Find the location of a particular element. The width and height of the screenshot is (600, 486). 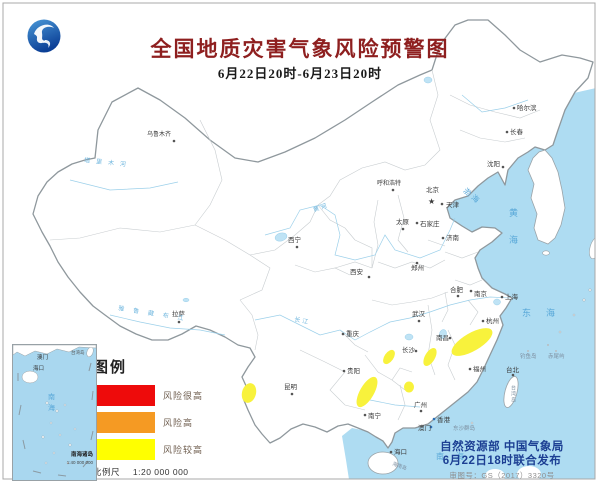

city-label-beijing: 北京 is located at coordinates (433, 189).